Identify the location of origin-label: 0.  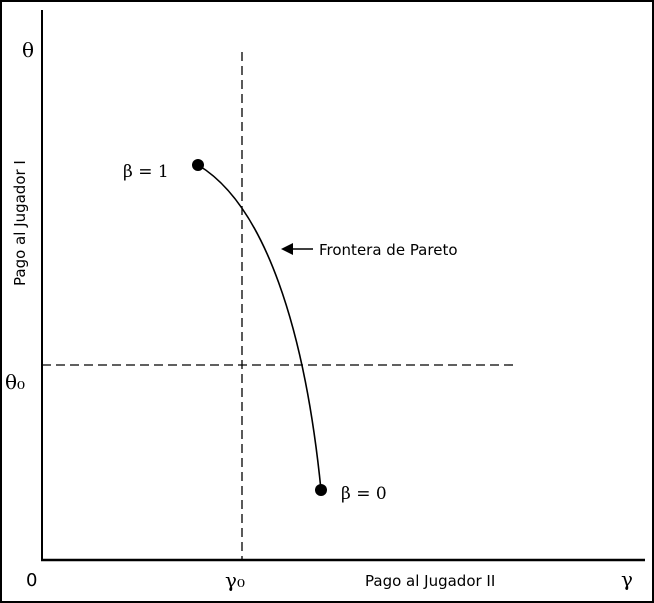
(31, 580).